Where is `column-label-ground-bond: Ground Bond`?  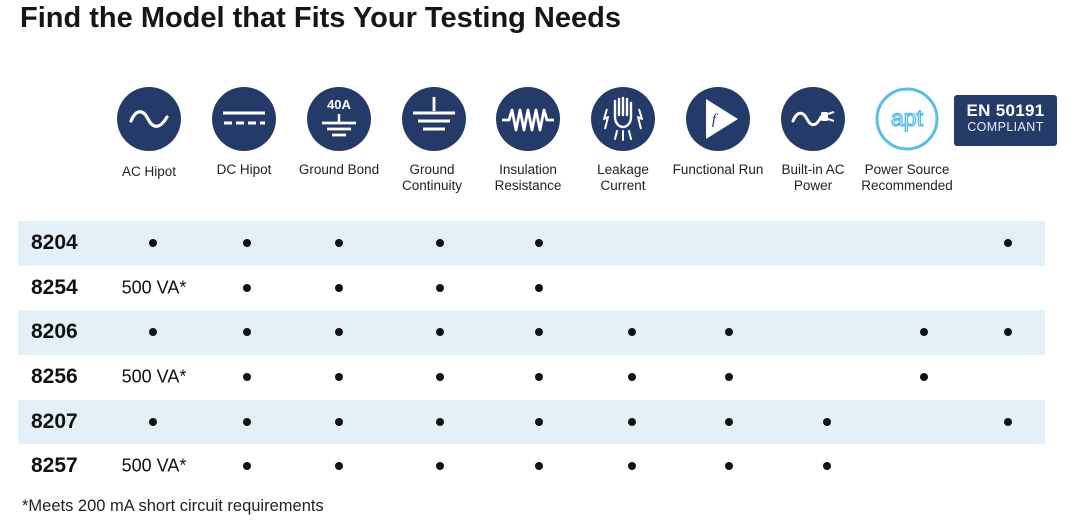 column-label-ground-bond: Ground Bond is located at coordinates (339, 169).